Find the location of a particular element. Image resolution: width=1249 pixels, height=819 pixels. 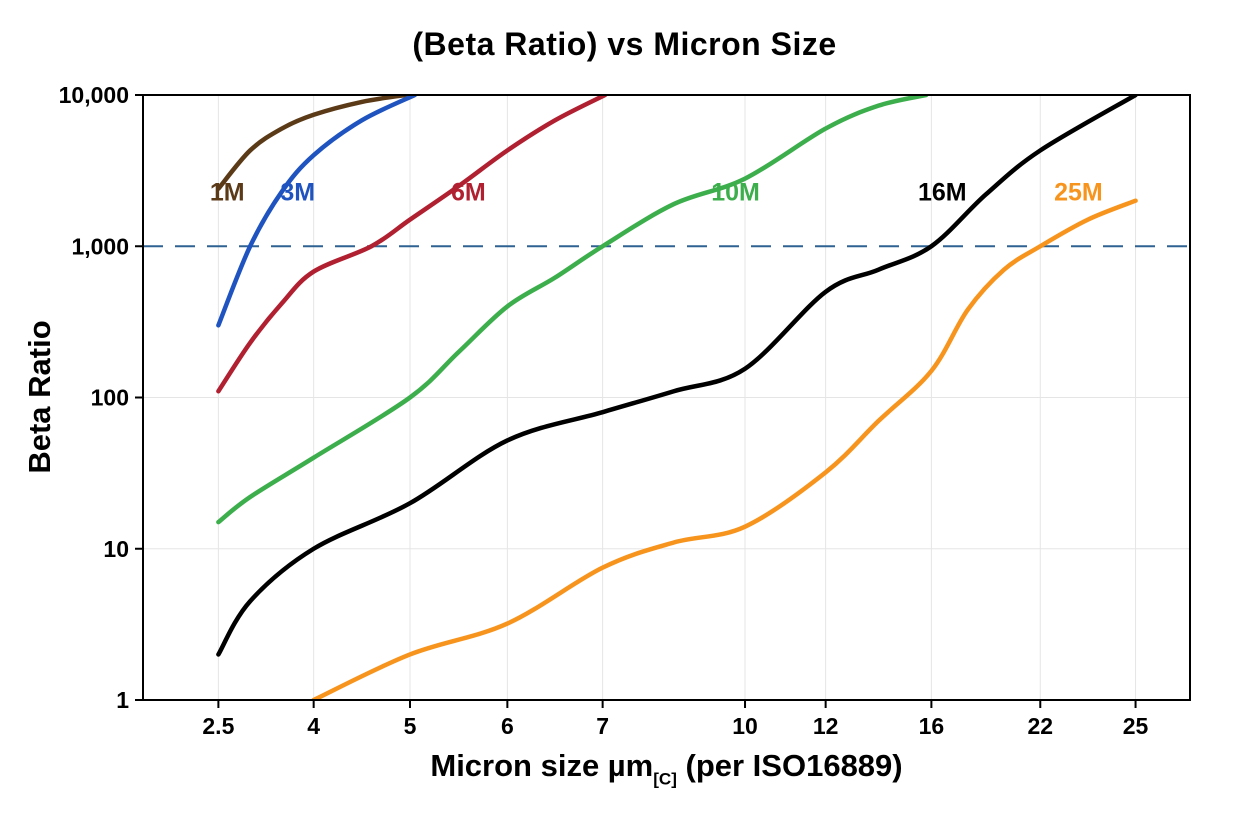

series-label-25M: 25M is located at coordinates (1078, 193).